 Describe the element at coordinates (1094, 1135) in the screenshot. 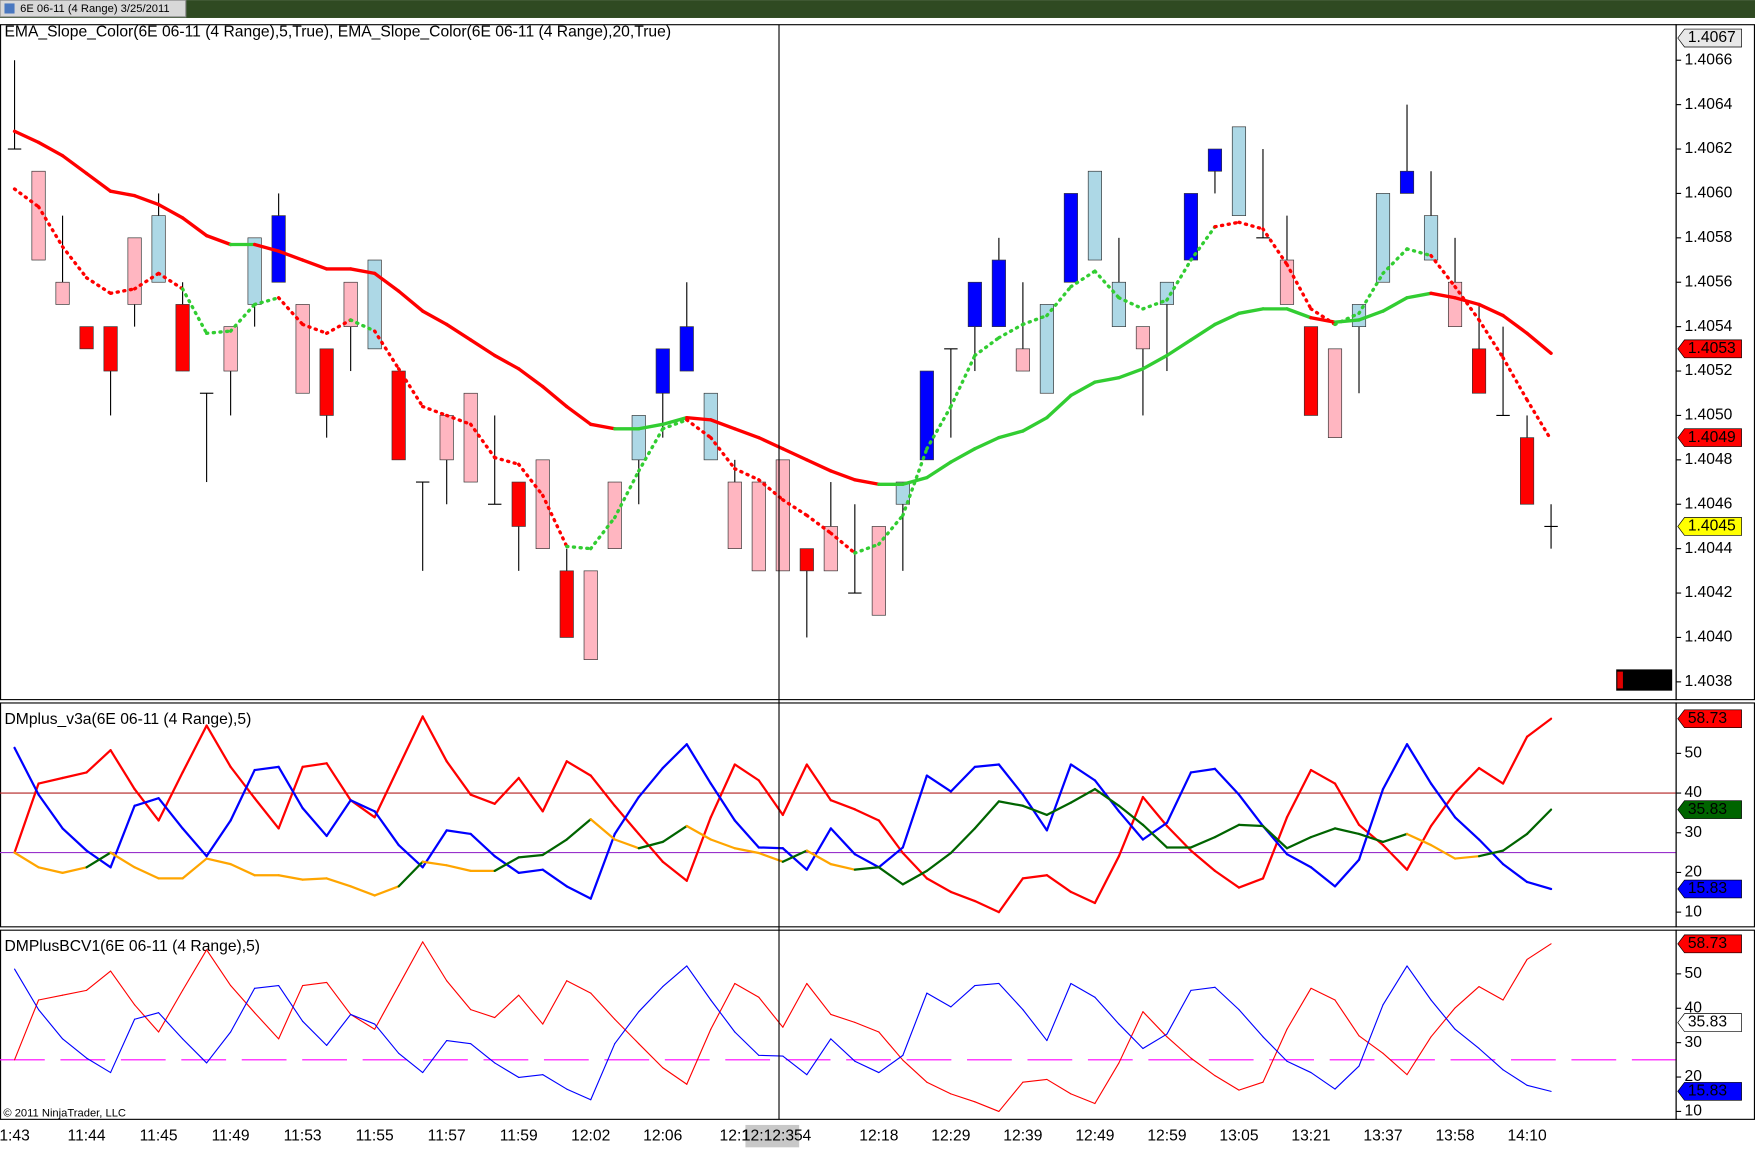

I see `x-tick-label: 12:49` at that location.